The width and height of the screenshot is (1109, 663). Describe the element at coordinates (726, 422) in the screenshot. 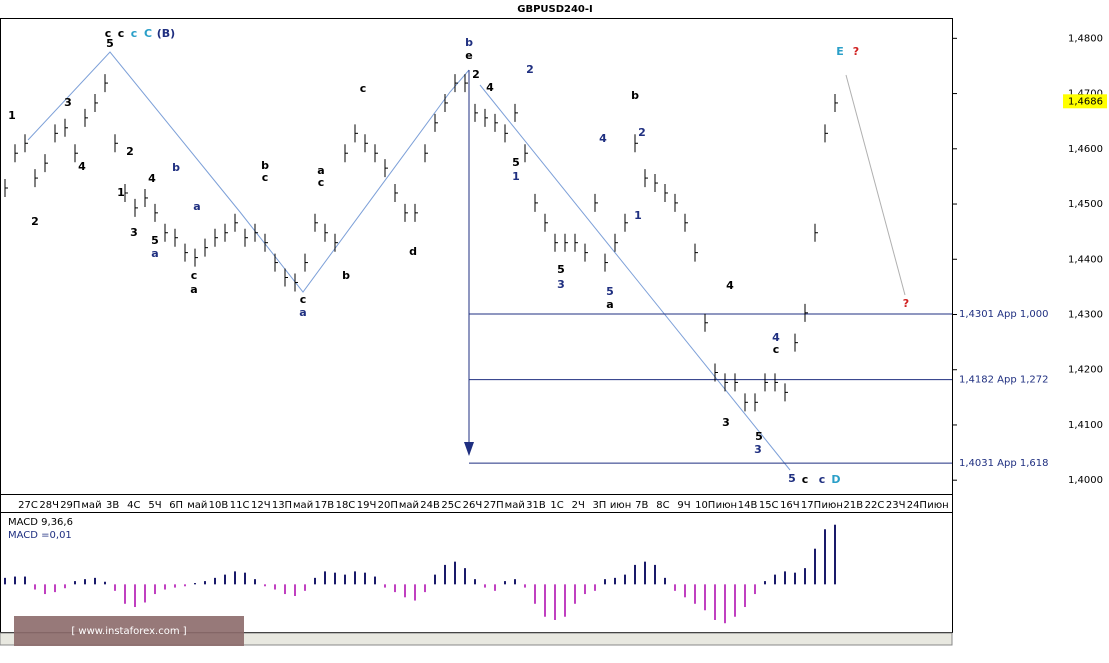

I see `wave-label: 3` at that location.